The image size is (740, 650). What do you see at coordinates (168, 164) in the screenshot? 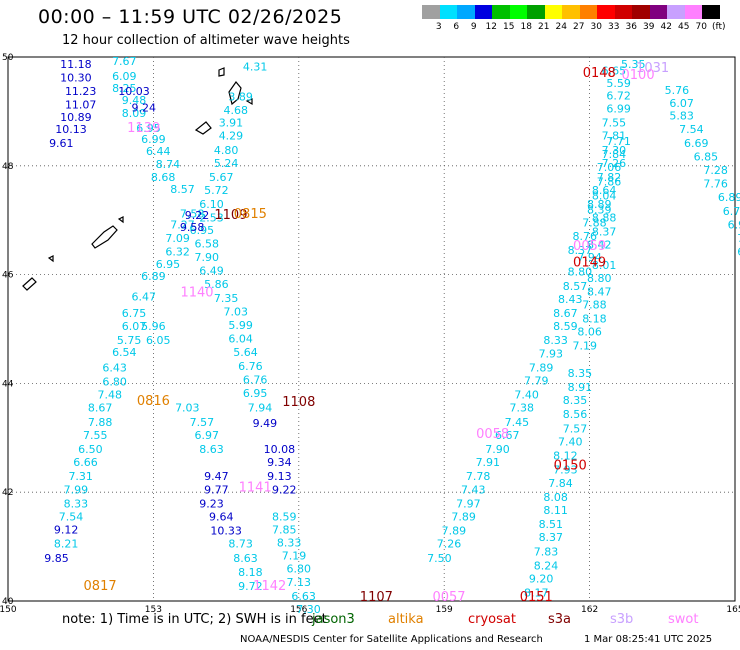
I see `wave-height-point: 8.74` at bounding box center [168, 164].